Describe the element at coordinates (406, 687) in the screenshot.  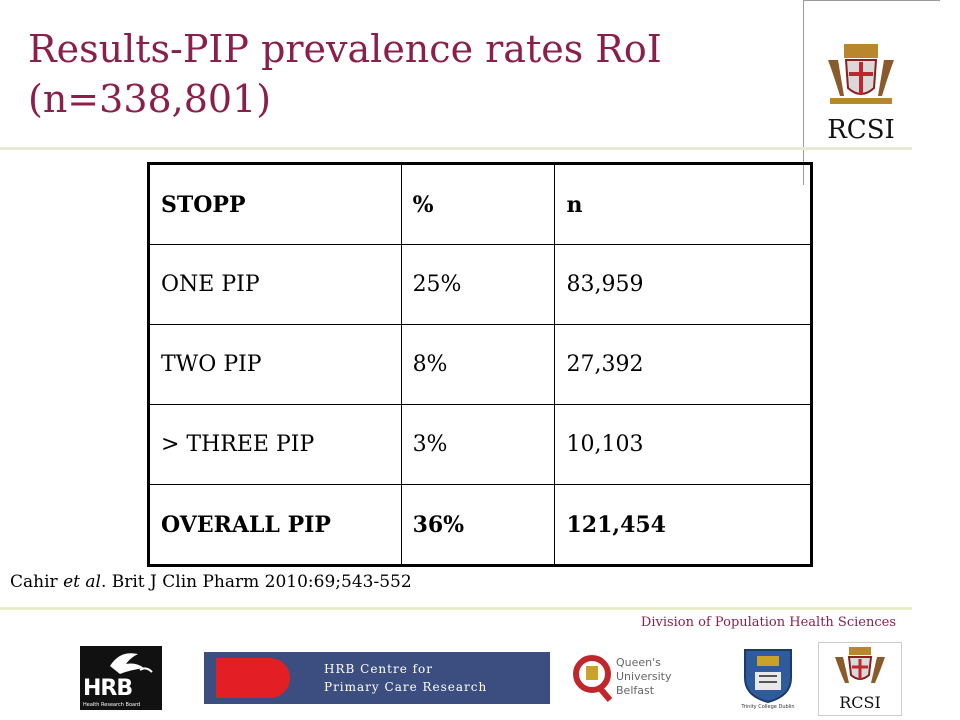
I see `hrb-centre-line2: Primary Care Research` at that location.